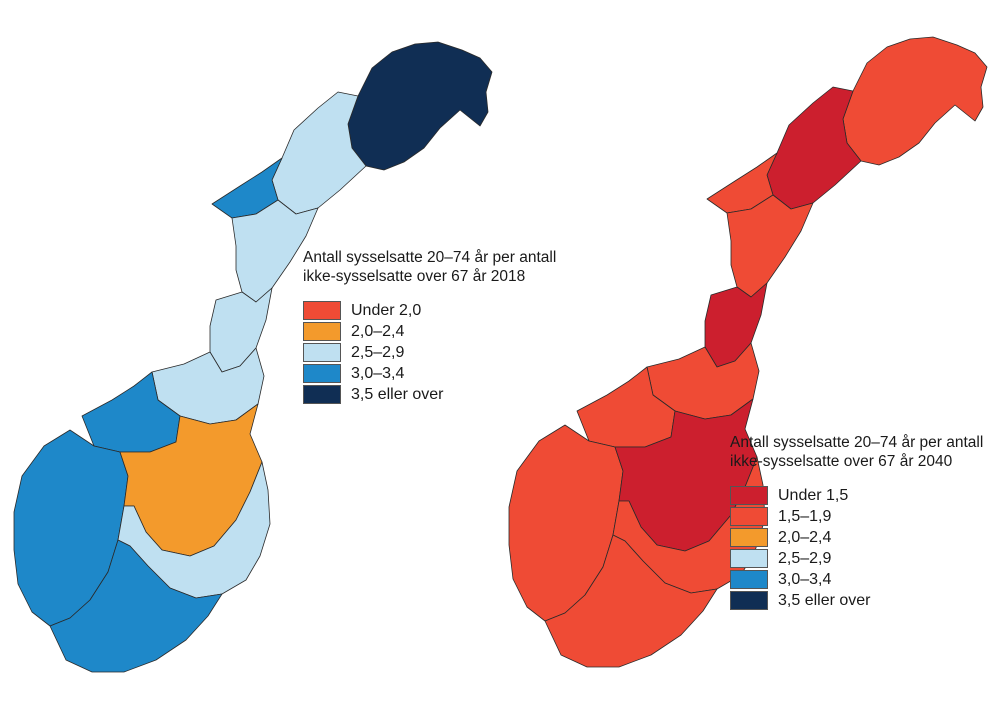  Describe the element at coordinates (430, 257) in the screenshot. I see `legend-2018-title-line-1: Antall sysselsatte 20–74 år per antall` at that location.